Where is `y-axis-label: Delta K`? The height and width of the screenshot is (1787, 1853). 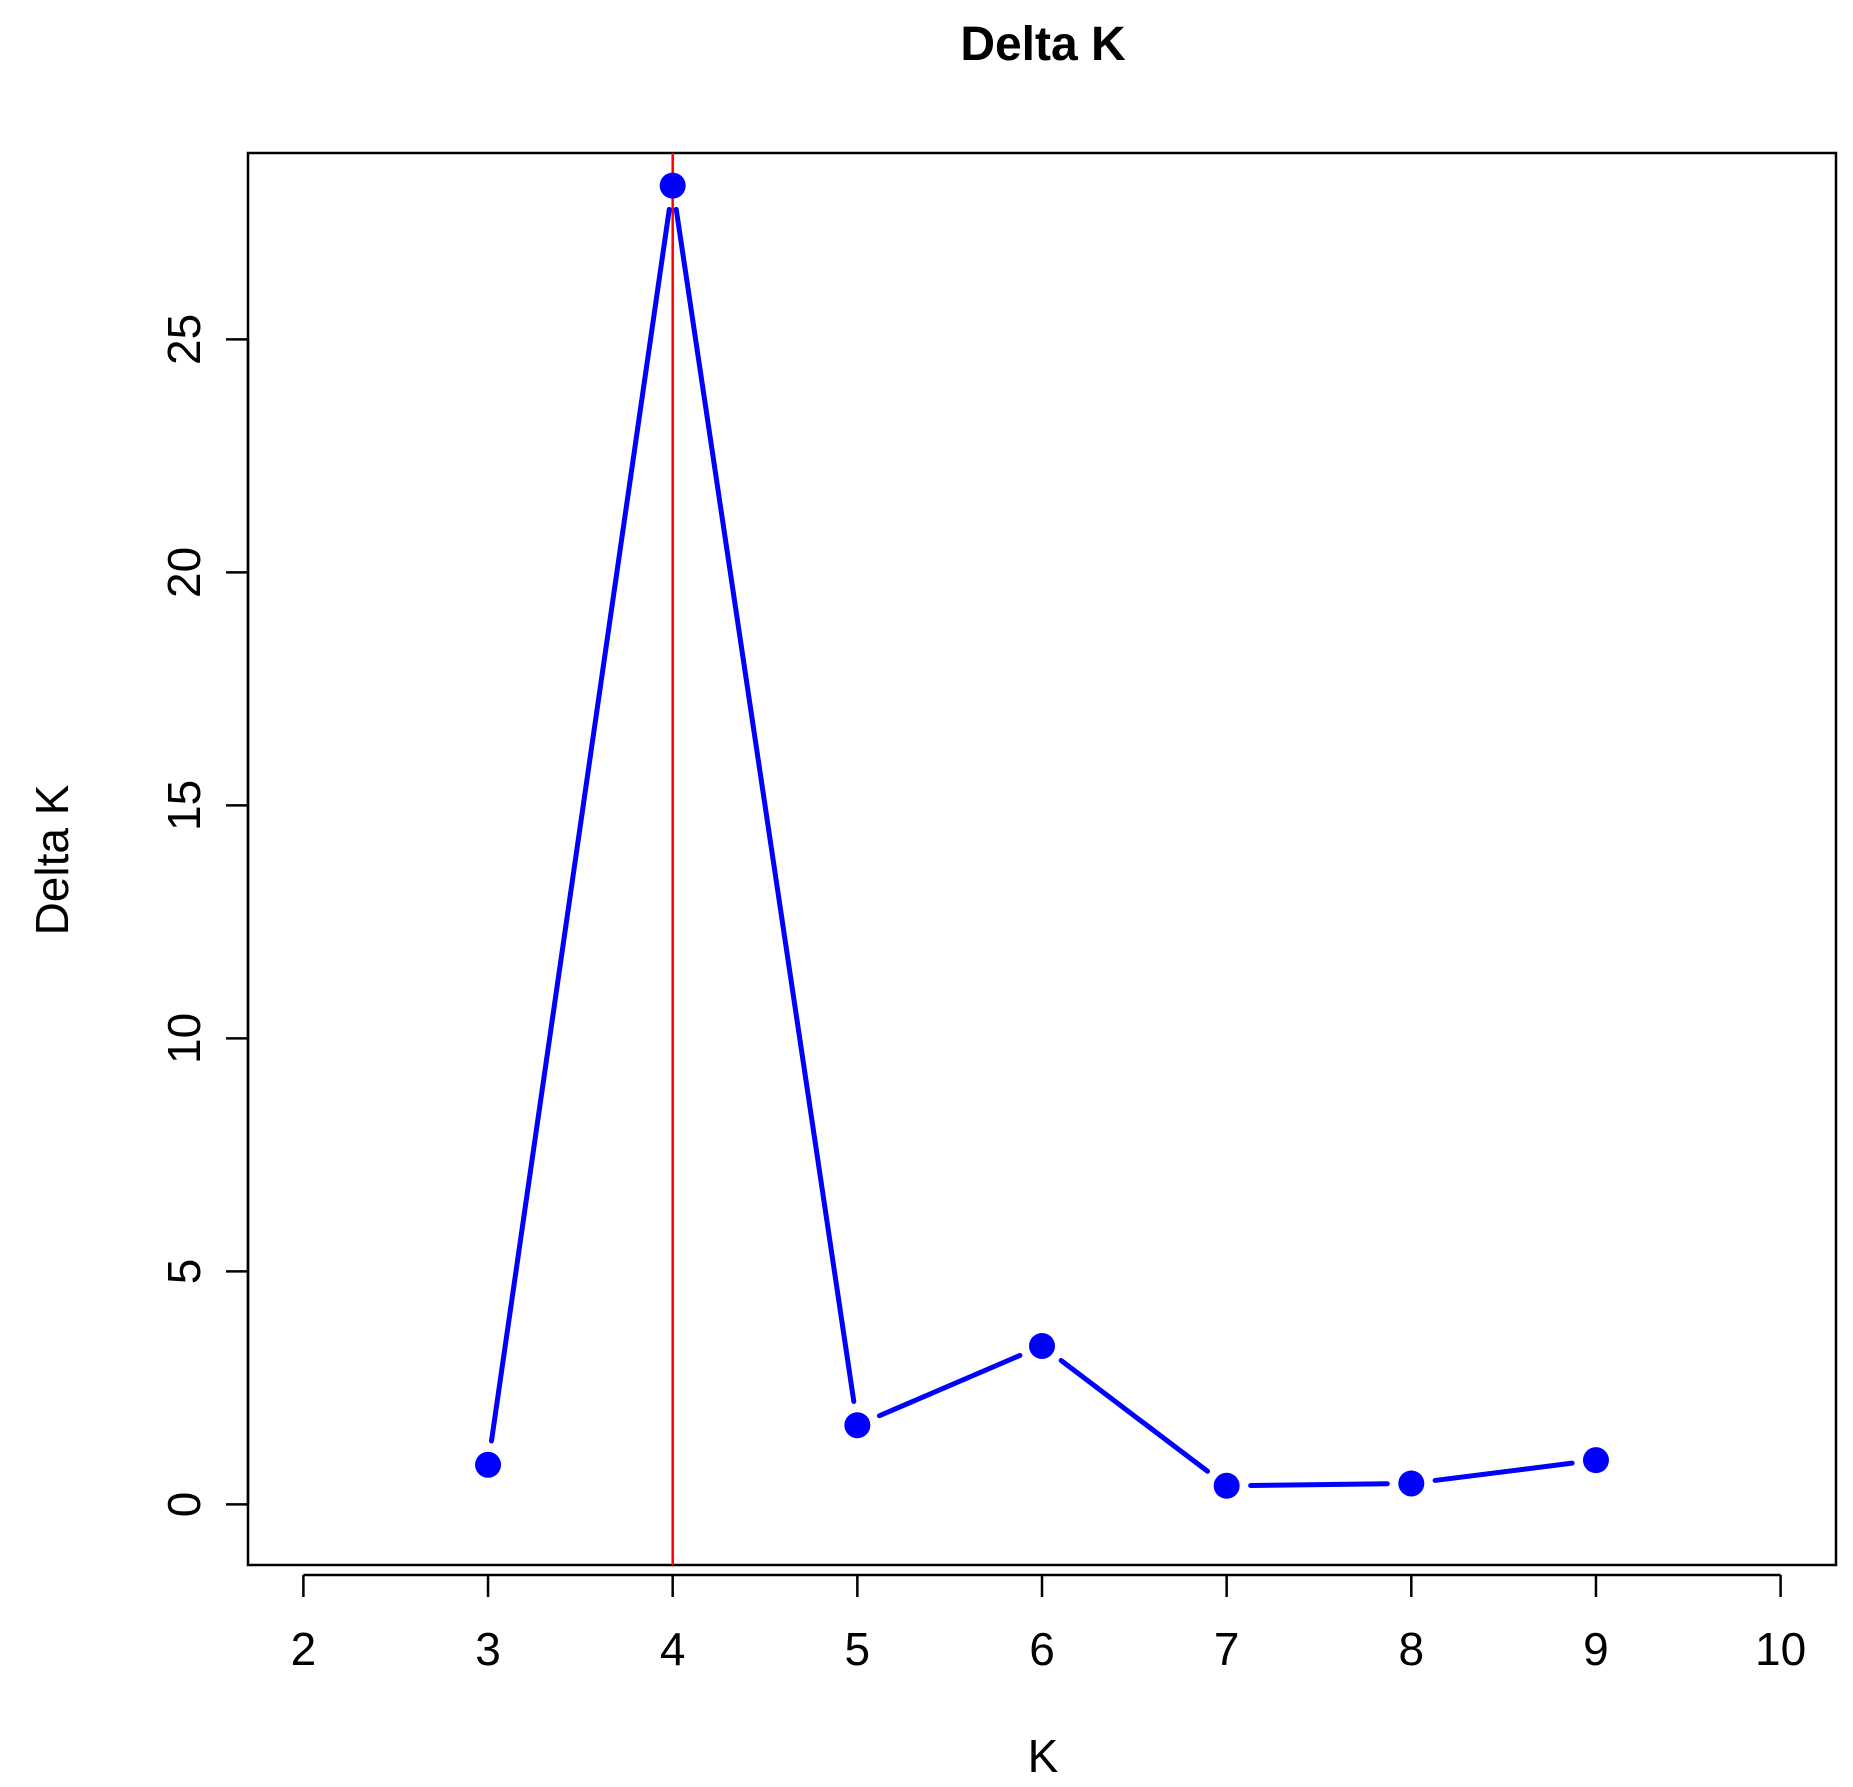 y-axis-label: Delta K is located at coordinates (52, 859).